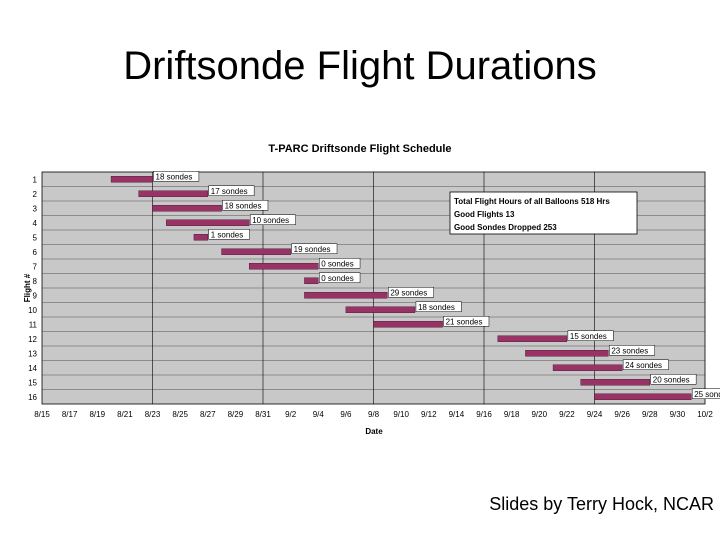 This screenshot has width=720, height=540. Describe the element at coordinates (601, 504) in the screenshot. I see `slide-footer: Slides by Terry Hock, NCAR` at that location.